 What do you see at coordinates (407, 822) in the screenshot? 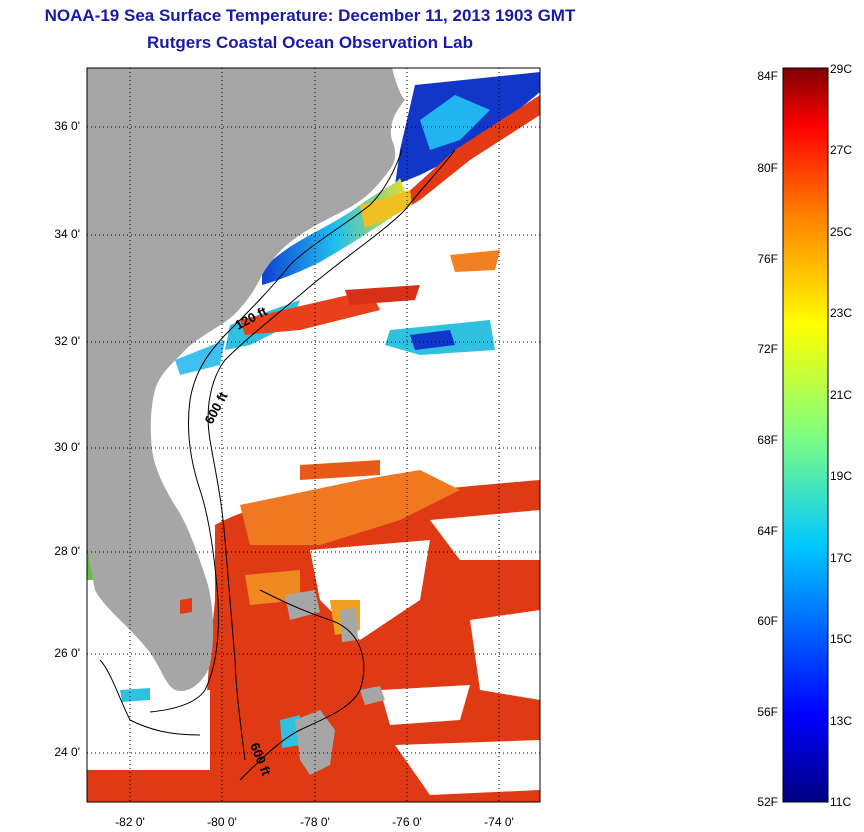
I see `lon-tick: -76 0'` at bounding box center [407, 822].